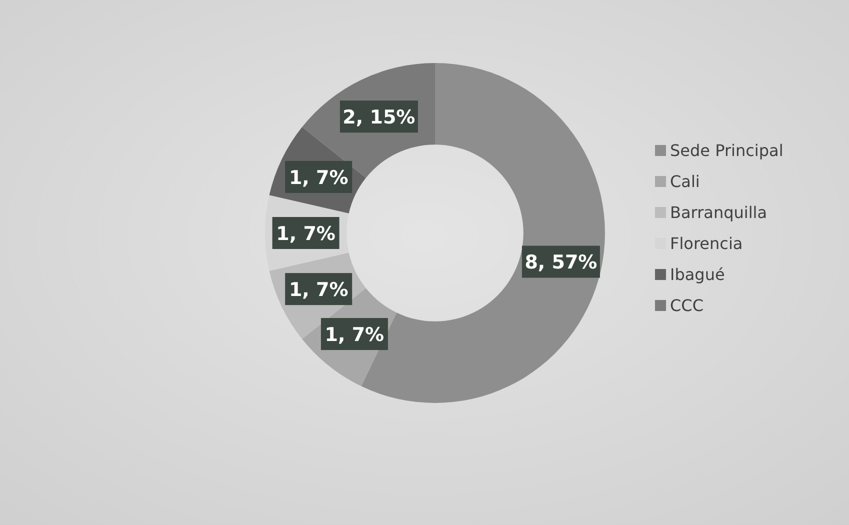 Image resolution: width=849 pixels, height=525 pixels. I want to click on legend-label: Ibagué, so click(697, 274).